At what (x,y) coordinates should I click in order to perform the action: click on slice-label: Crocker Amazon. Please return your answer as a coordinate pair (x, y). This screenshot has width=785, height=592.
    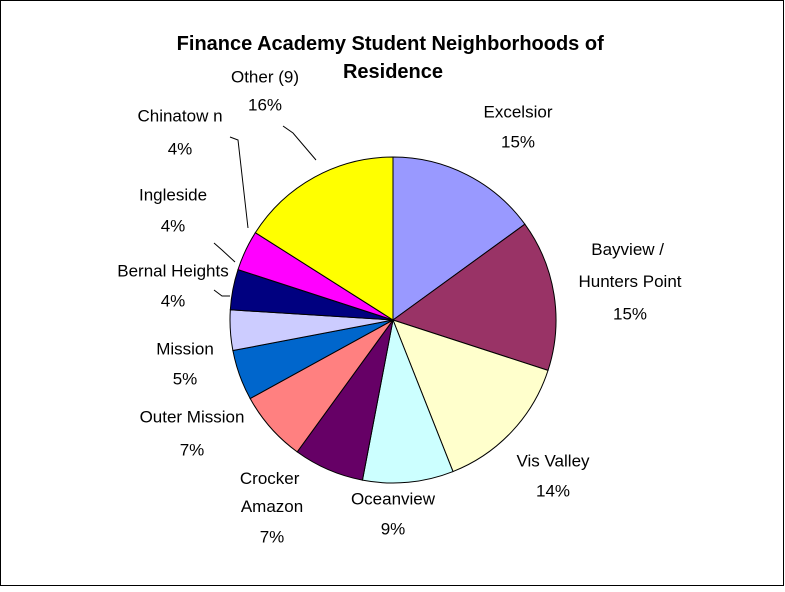
    Looking at the image, I should click on (272, 492).